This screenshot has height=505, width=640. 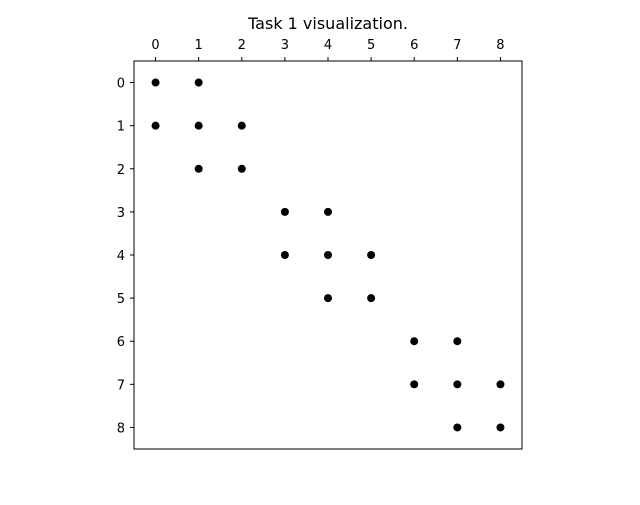 What do you see at coordinates (121, 127) in the screenshot?
I see `y-tick-label: 1` at bounding box center [121, 127].